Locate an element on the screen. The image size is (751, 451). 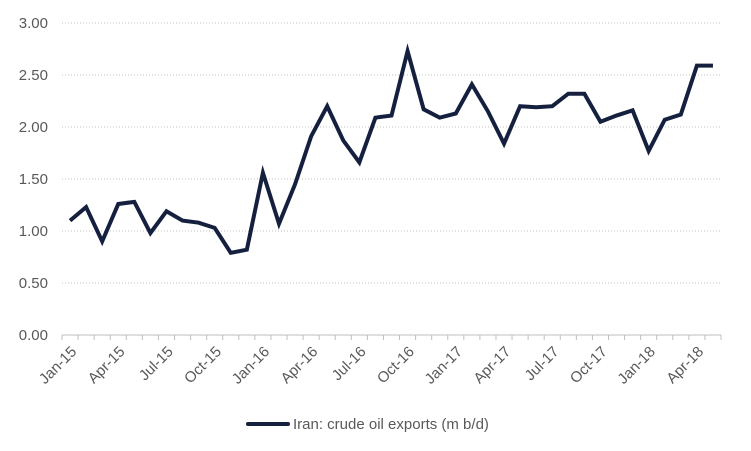
x-tick-label: Jan-17 is located at coordinates (444, 365).